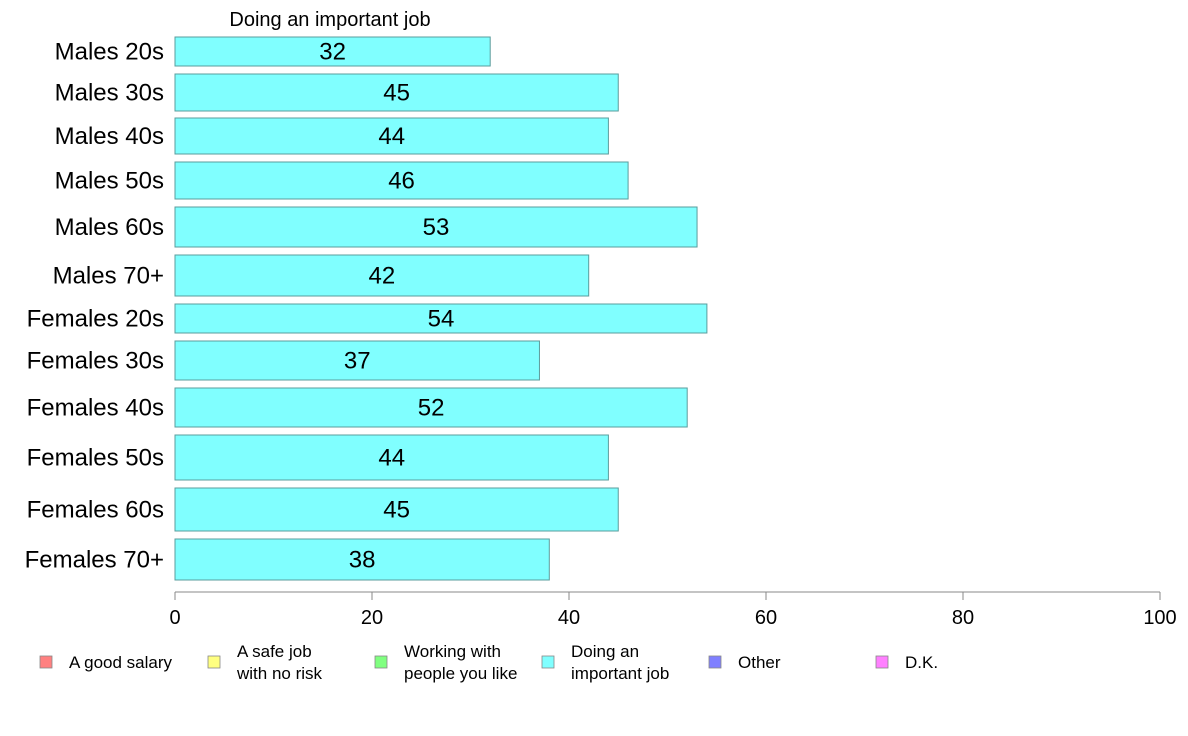 This screenshot has width=1188, height=736. Describe the element at coordinates (94, 560) in the screenshot. I see `category-label-females-70: Females 70+` at that location.